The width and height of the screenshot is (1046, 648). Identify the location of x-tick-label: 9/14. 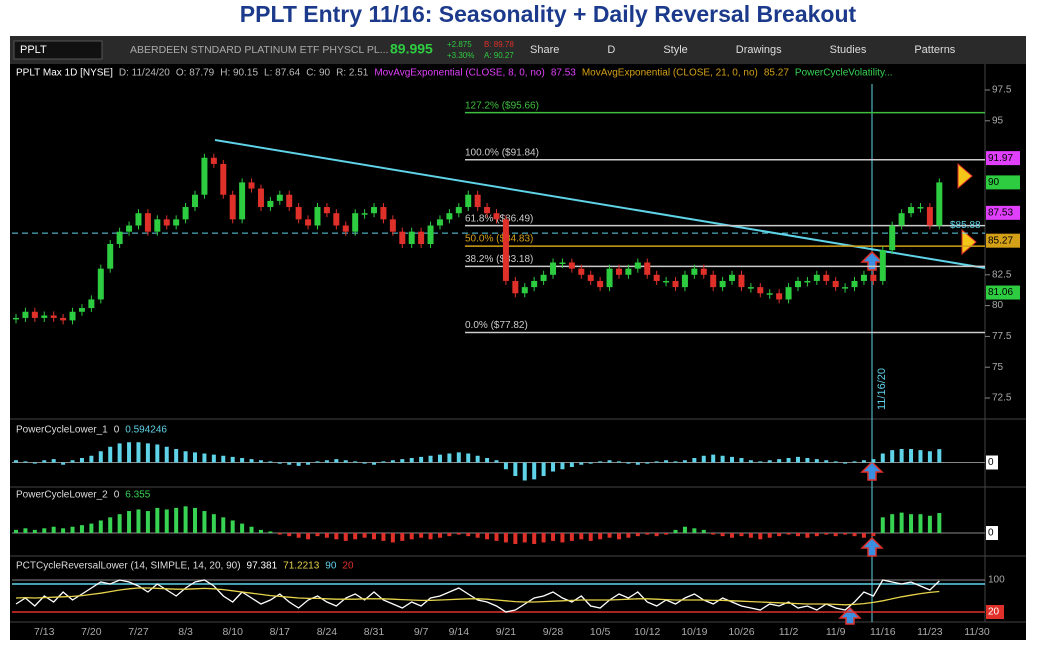
(459, 632).